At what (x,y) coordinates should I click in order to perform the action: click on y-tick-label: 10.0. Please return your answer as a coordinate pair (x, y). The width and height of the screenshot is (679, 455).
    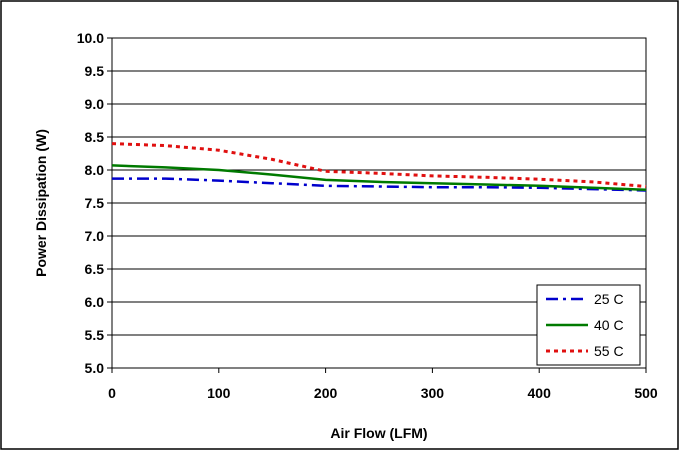
    Looking at the image, I should click on (90, 38).